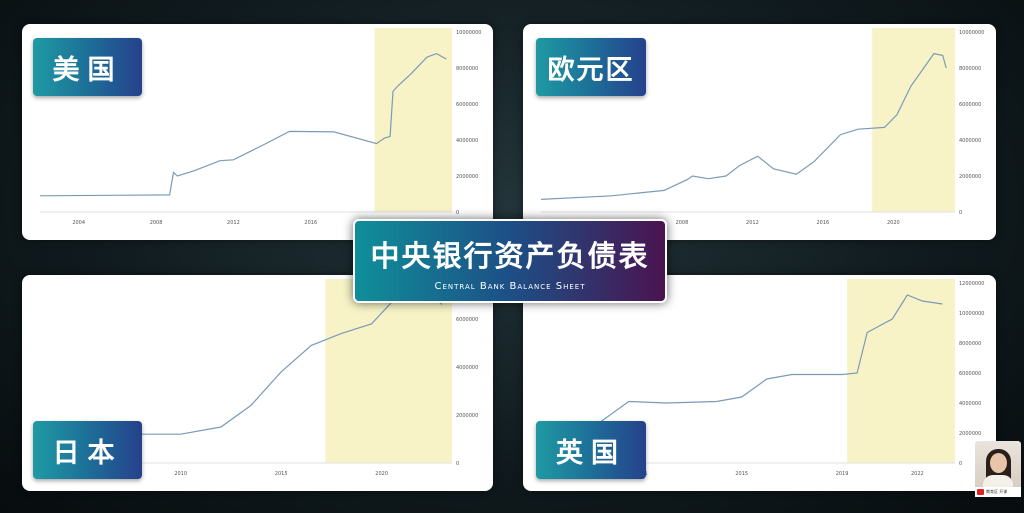 Image resolution: width=1024 pixels, height=513 pixels. I want to click on y-tick-label: 12000000, so click(971, 284).